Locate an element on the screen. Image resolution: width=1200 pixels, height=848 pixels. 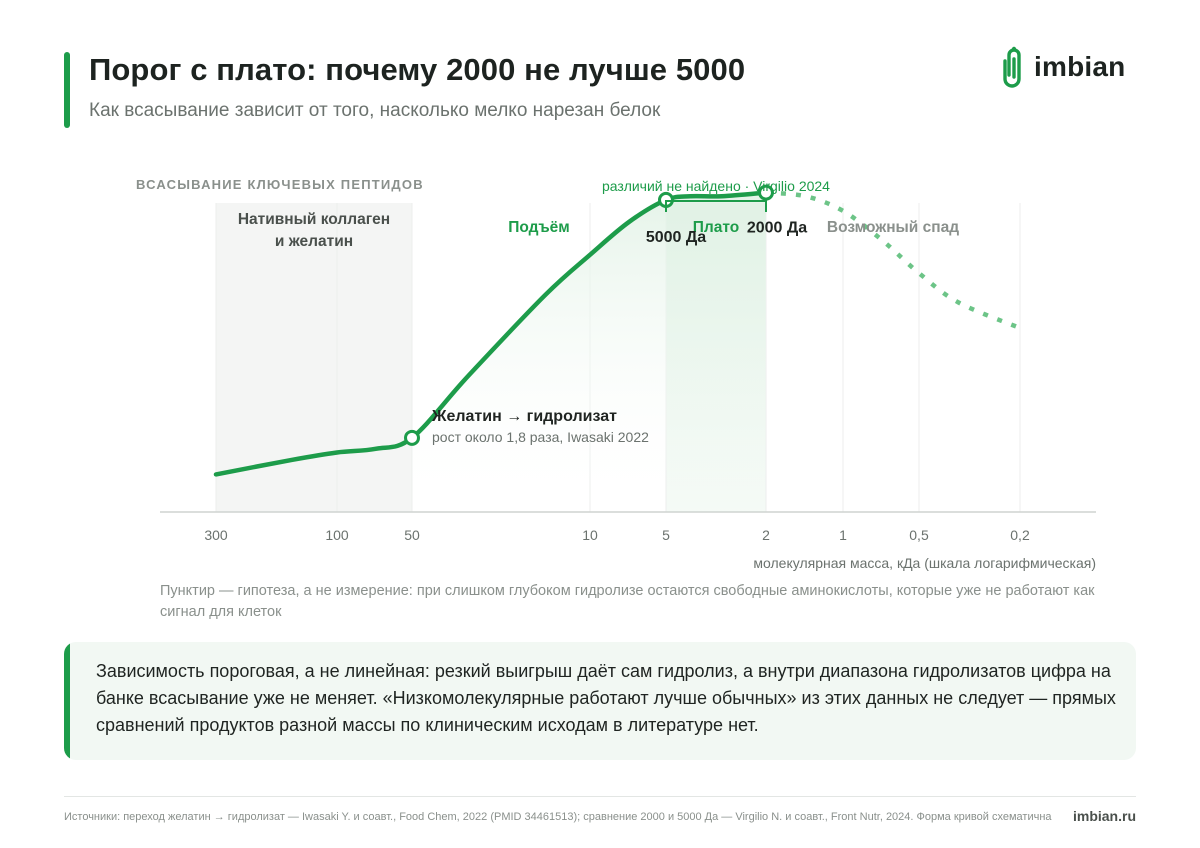
x-tick-label: 300 is located at coordinates (216, 535).